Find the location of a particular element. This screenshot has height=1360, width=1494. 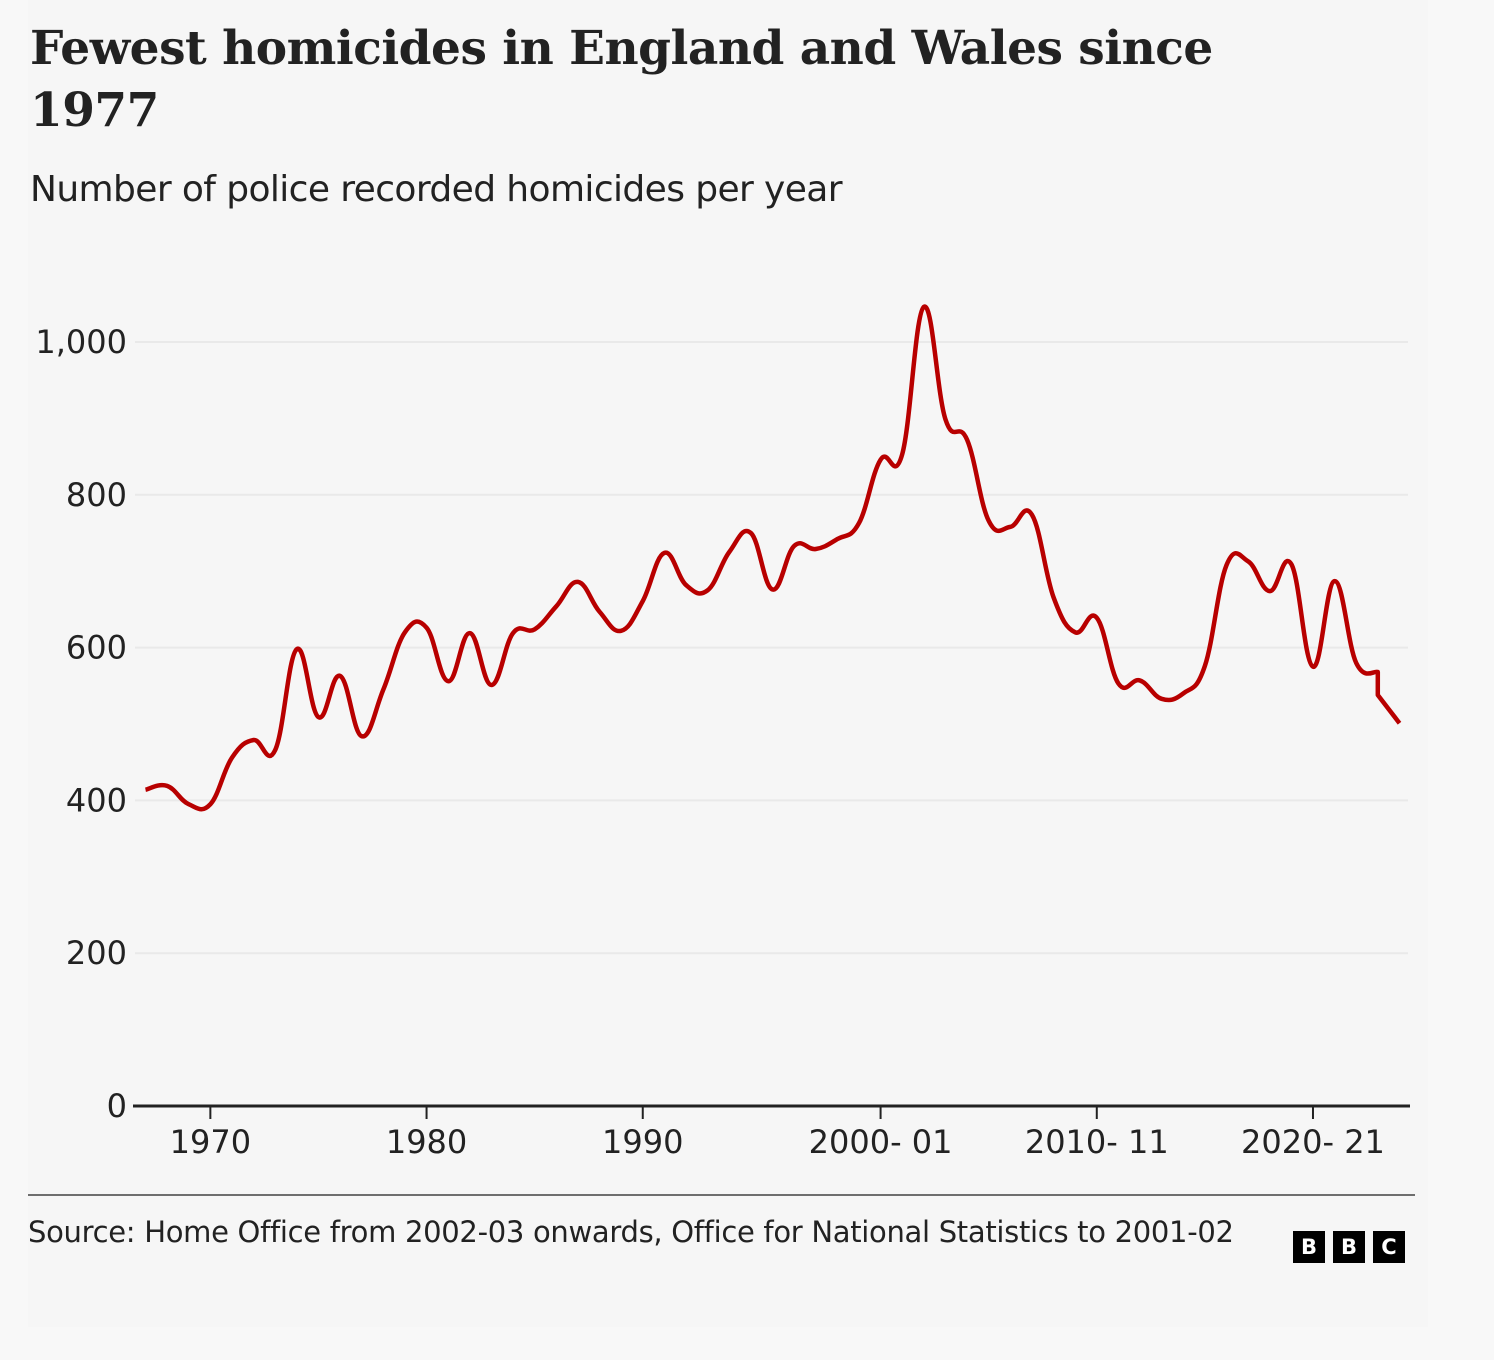

x-tick-label: 1990 is located at coordinates (642, 1142).